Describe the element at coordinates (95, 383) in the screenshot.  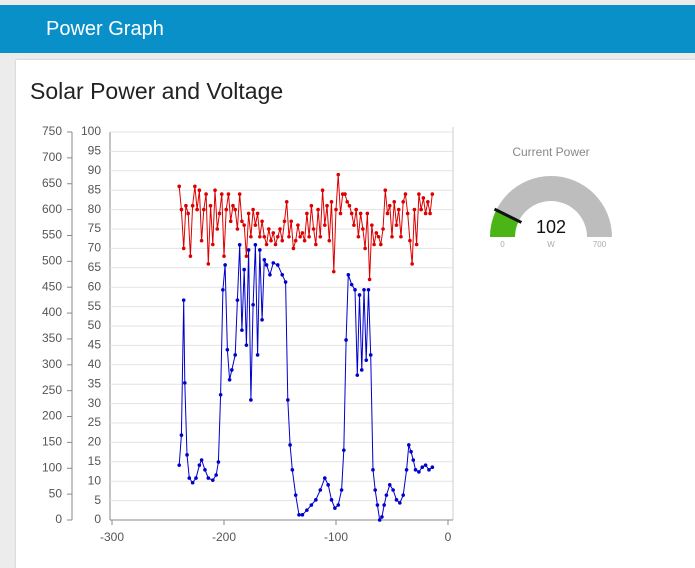
I see `y2-tick-label: 35` at that location.